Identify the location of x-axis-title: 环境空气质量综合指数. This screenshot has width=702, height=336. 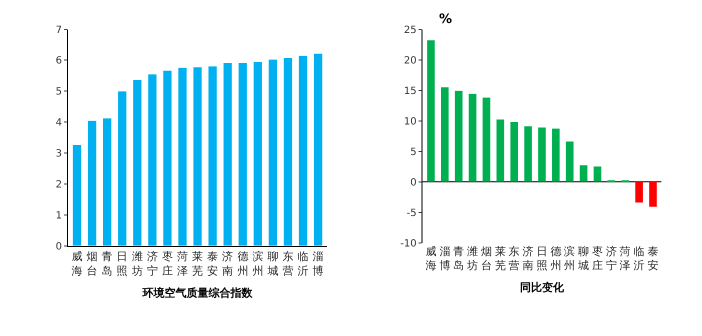
(198, 293).